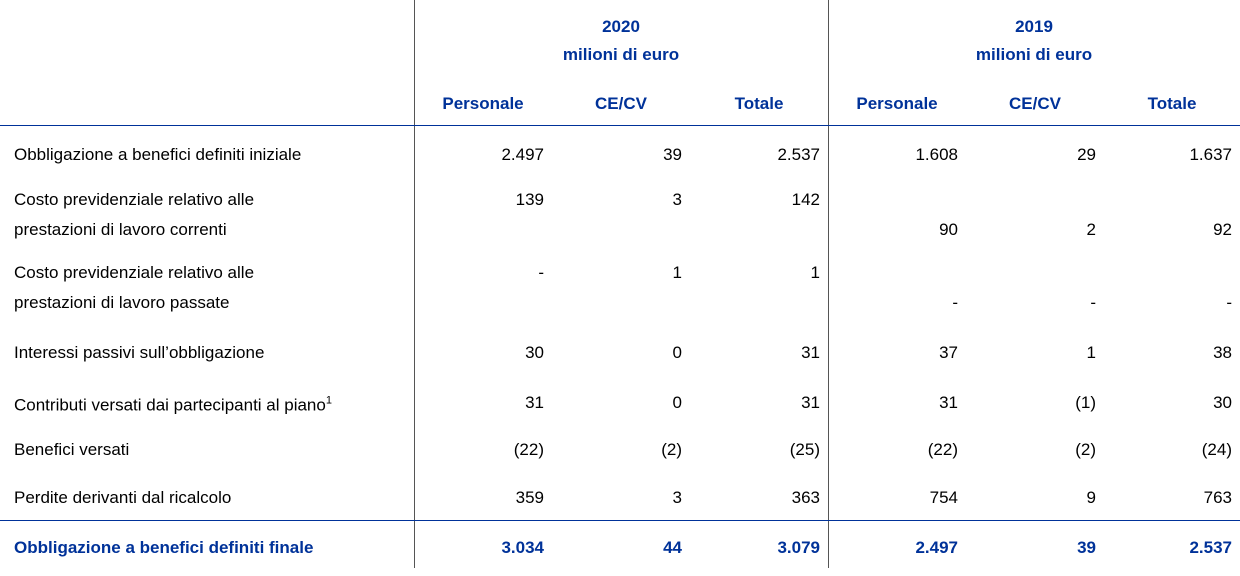  Describe the element at coordinates (328, 400) in the screenshot. I see `footnote-mark: 1` at that location.